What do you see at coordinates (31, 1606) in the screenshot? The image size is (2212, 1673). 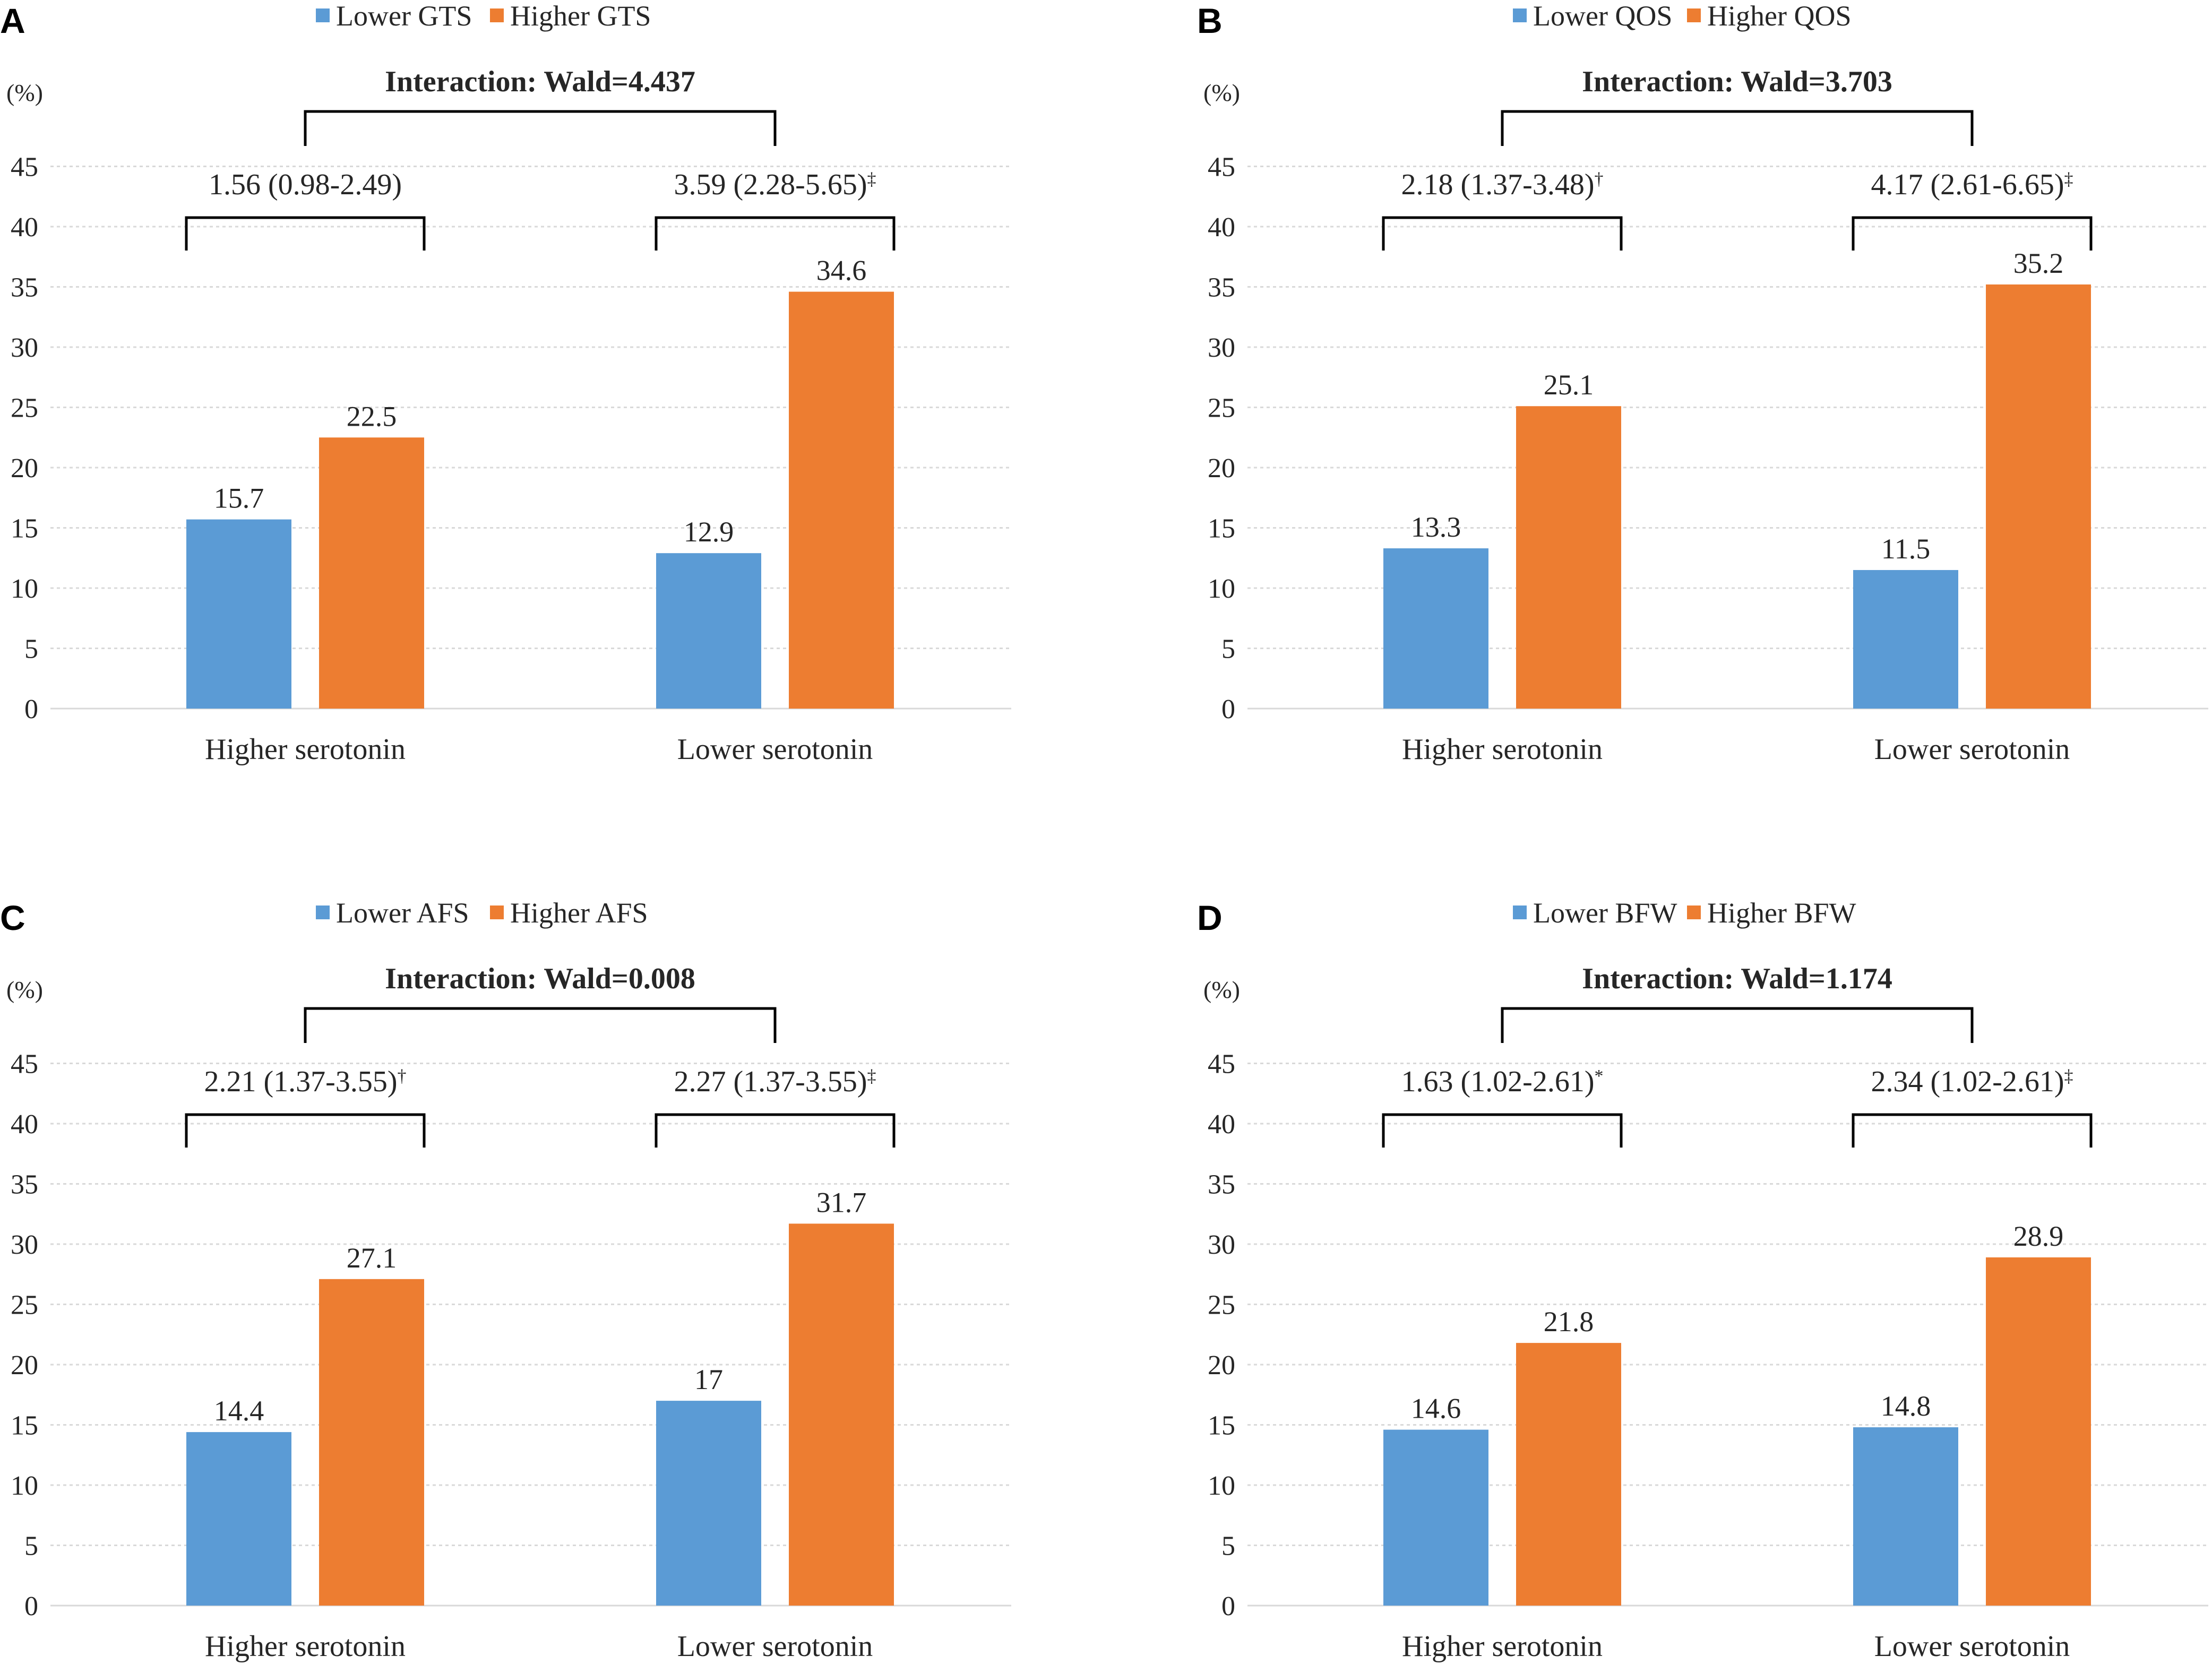 I see `y-tick-label: 0` at bounding box center [31, 1606].